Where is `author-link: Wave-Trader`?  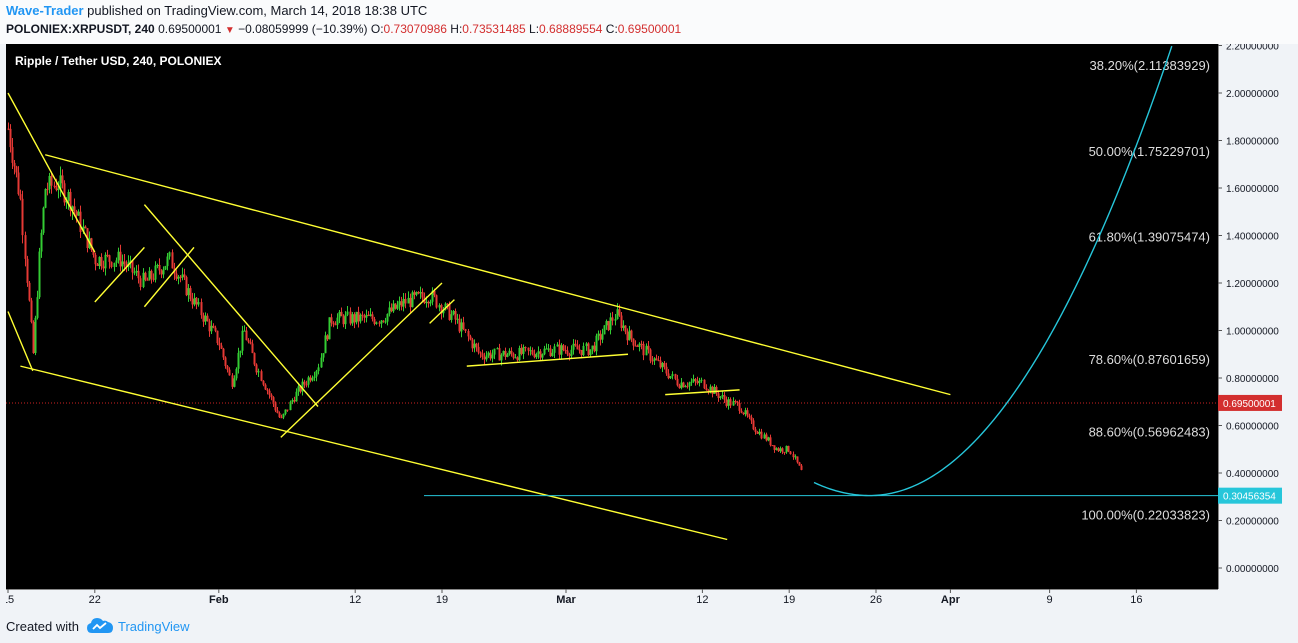
author-link: Wave-Trader is located at coordinates (45, 10).